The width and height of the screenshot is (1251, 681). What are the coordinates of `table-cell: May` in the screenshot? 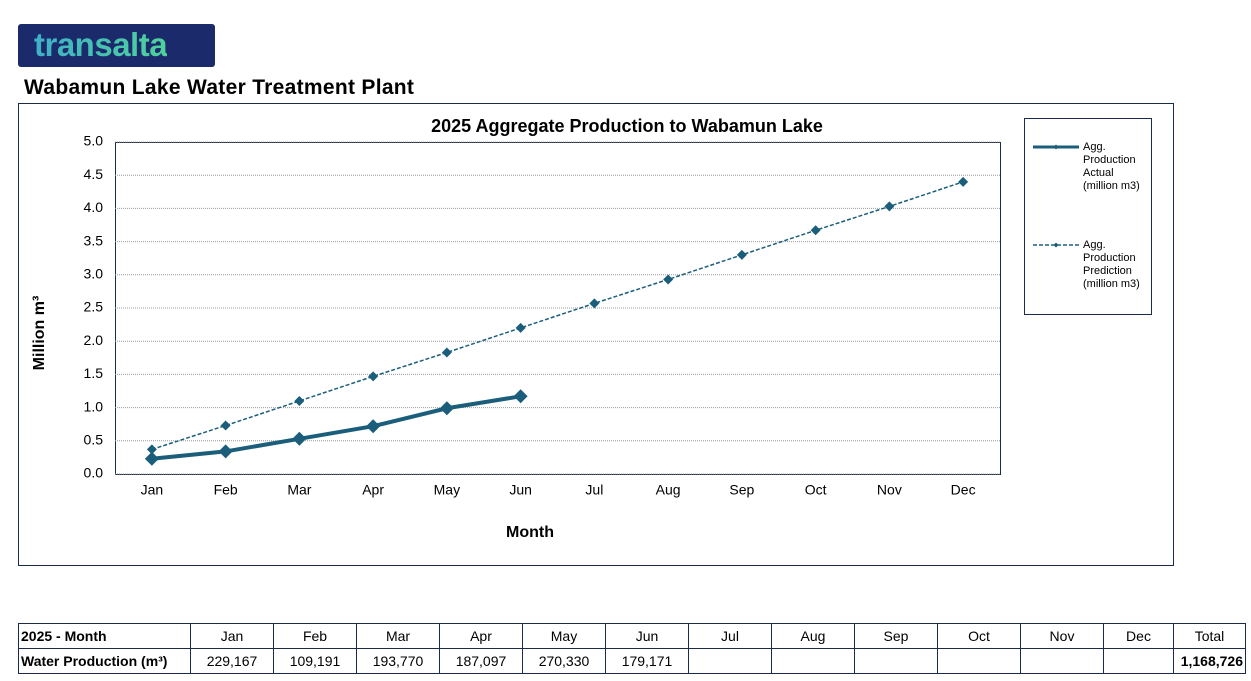 It's located at (564, 636).